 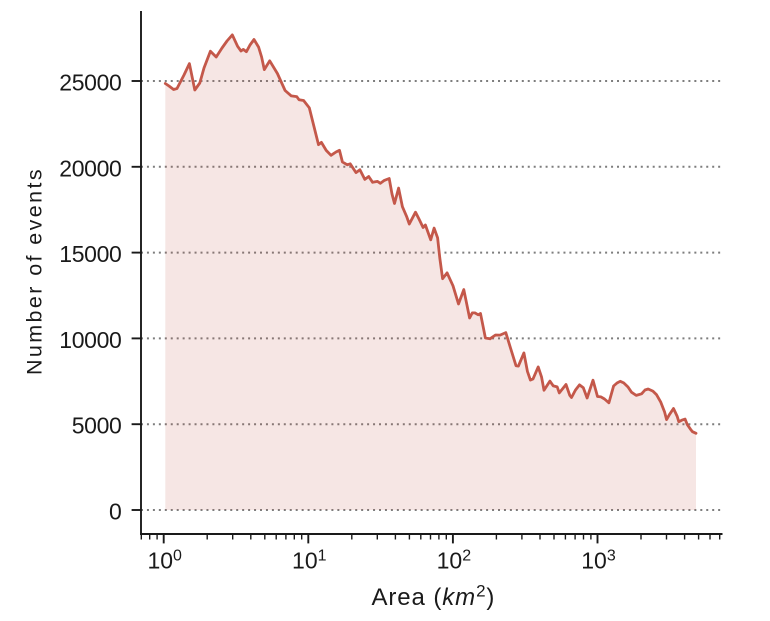 I want to click on svg-text: 0, so click(x=115, y=512).